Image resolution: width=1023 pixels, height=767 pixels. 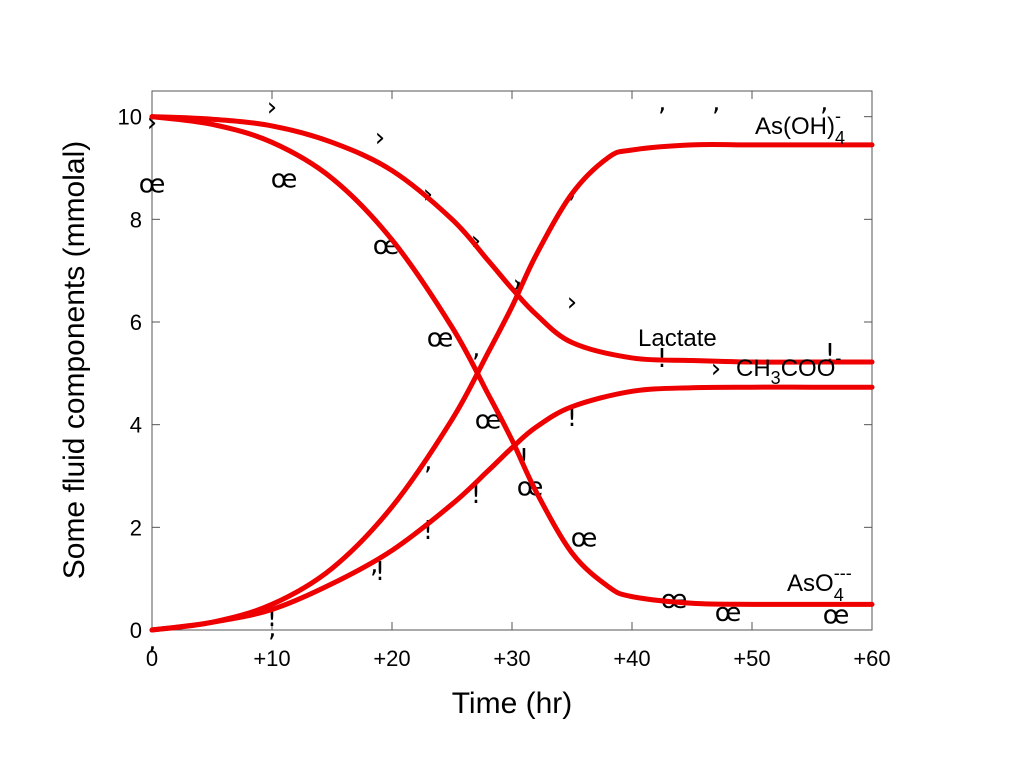 I want to click on x-tick-label: +30, so click(x=511, y=658).